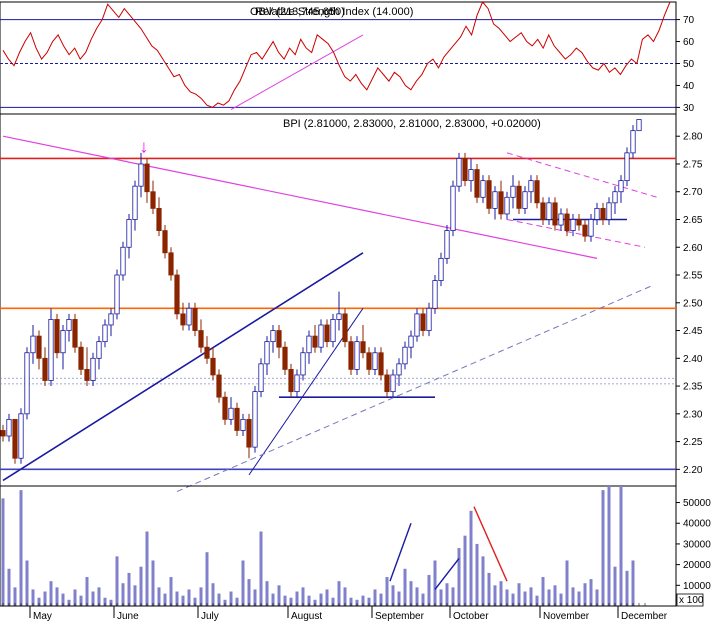 Image resolution: width=724 pixels, height=622 pixels. What do you see at coordinates (42, 616) in the screenshot?
I see `x-axis-month-label: May` at bounding box center [42, 616].